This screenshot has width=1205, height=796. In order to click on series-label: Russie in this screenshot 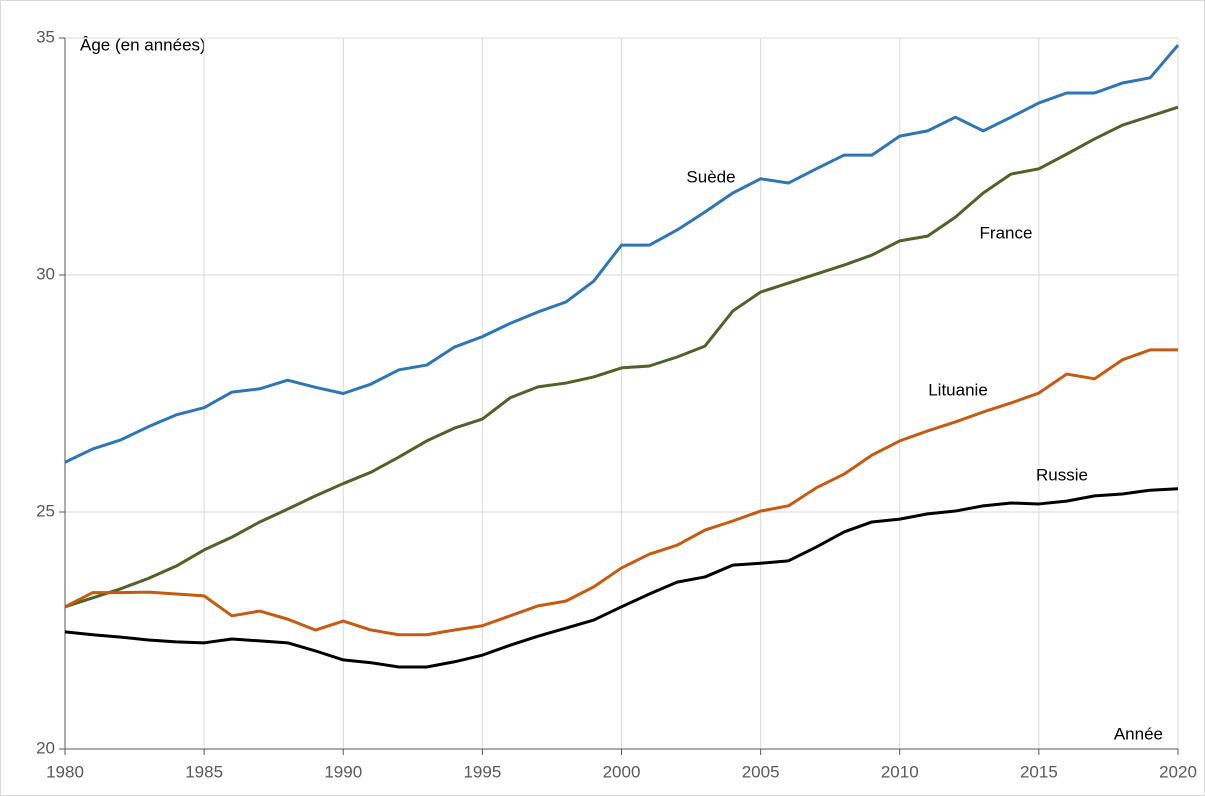, I will do `click(1062, 474)`.